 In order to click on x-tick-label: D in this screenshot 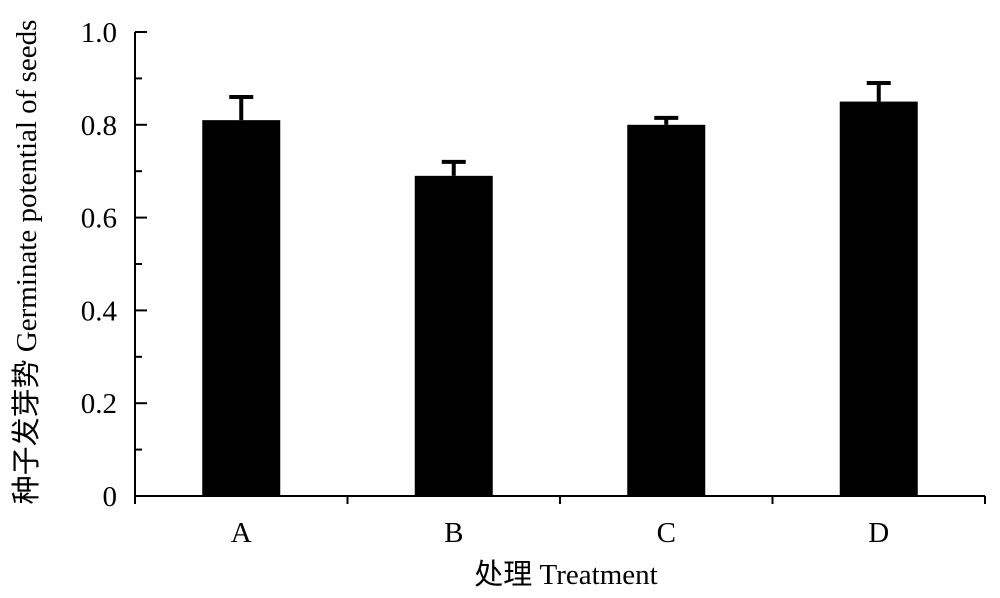, I will do `click(878, 533)`.